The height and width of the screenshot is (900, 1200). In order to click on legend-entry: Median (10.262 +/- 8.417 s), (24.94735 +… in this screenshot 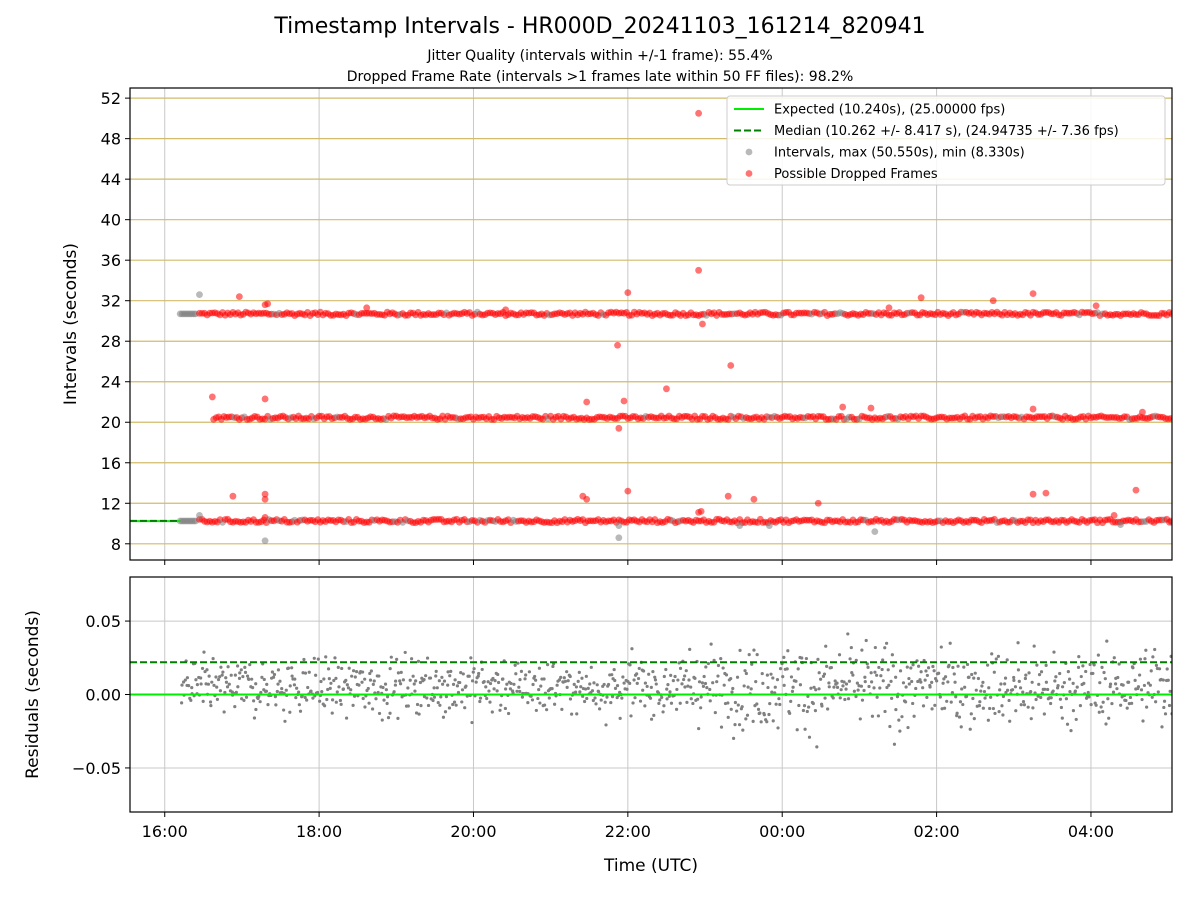, I will do `click(946, 131)`.